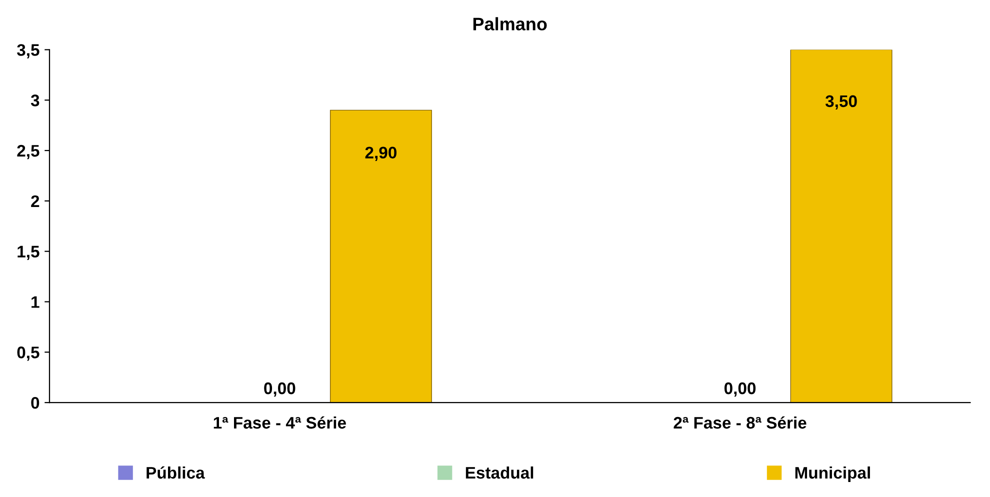  Describe the element at coordinates (35, 402) in the screenshot. I see `y-tick-label: 0` at that location.